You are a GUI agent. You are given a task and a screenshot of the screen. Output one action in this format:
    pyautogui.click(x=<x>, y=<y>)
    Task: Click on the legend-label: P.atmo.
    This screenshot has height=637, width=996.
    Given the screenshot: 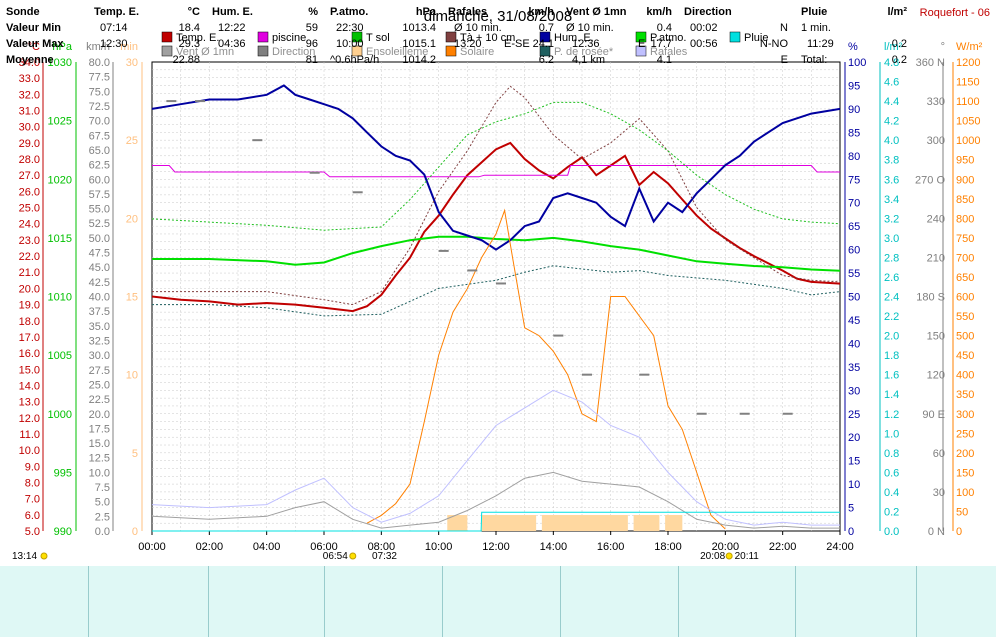 What is the action you would take?
    pyautogui.click(x=668, y=38)
    